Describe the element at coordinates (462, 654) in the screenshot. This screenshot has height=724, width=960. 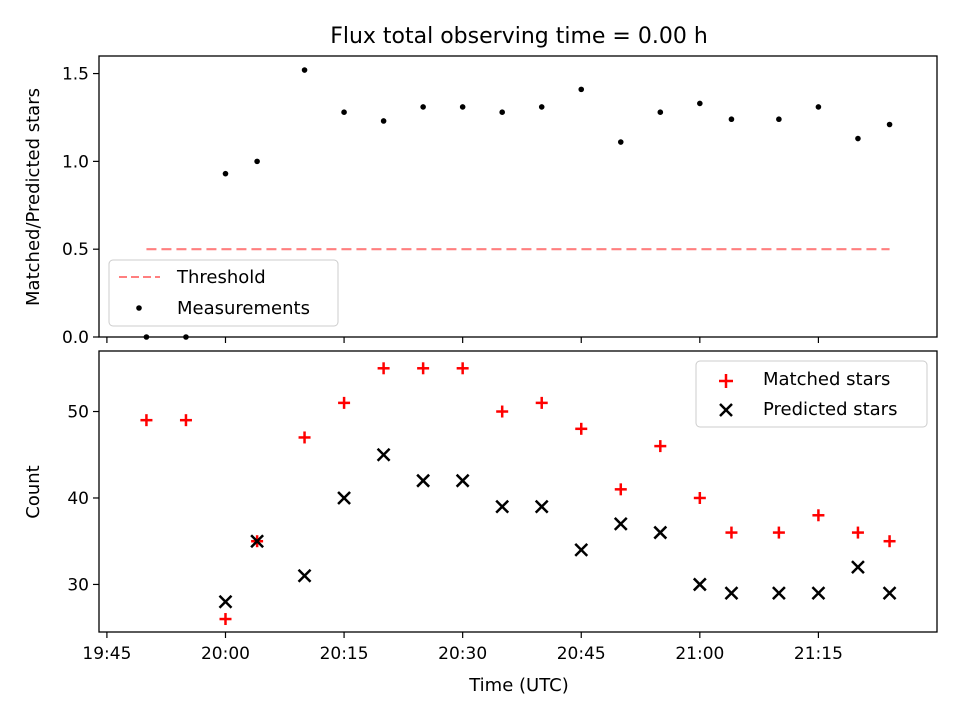
I see `x-tick-label: 20:30` at that location.